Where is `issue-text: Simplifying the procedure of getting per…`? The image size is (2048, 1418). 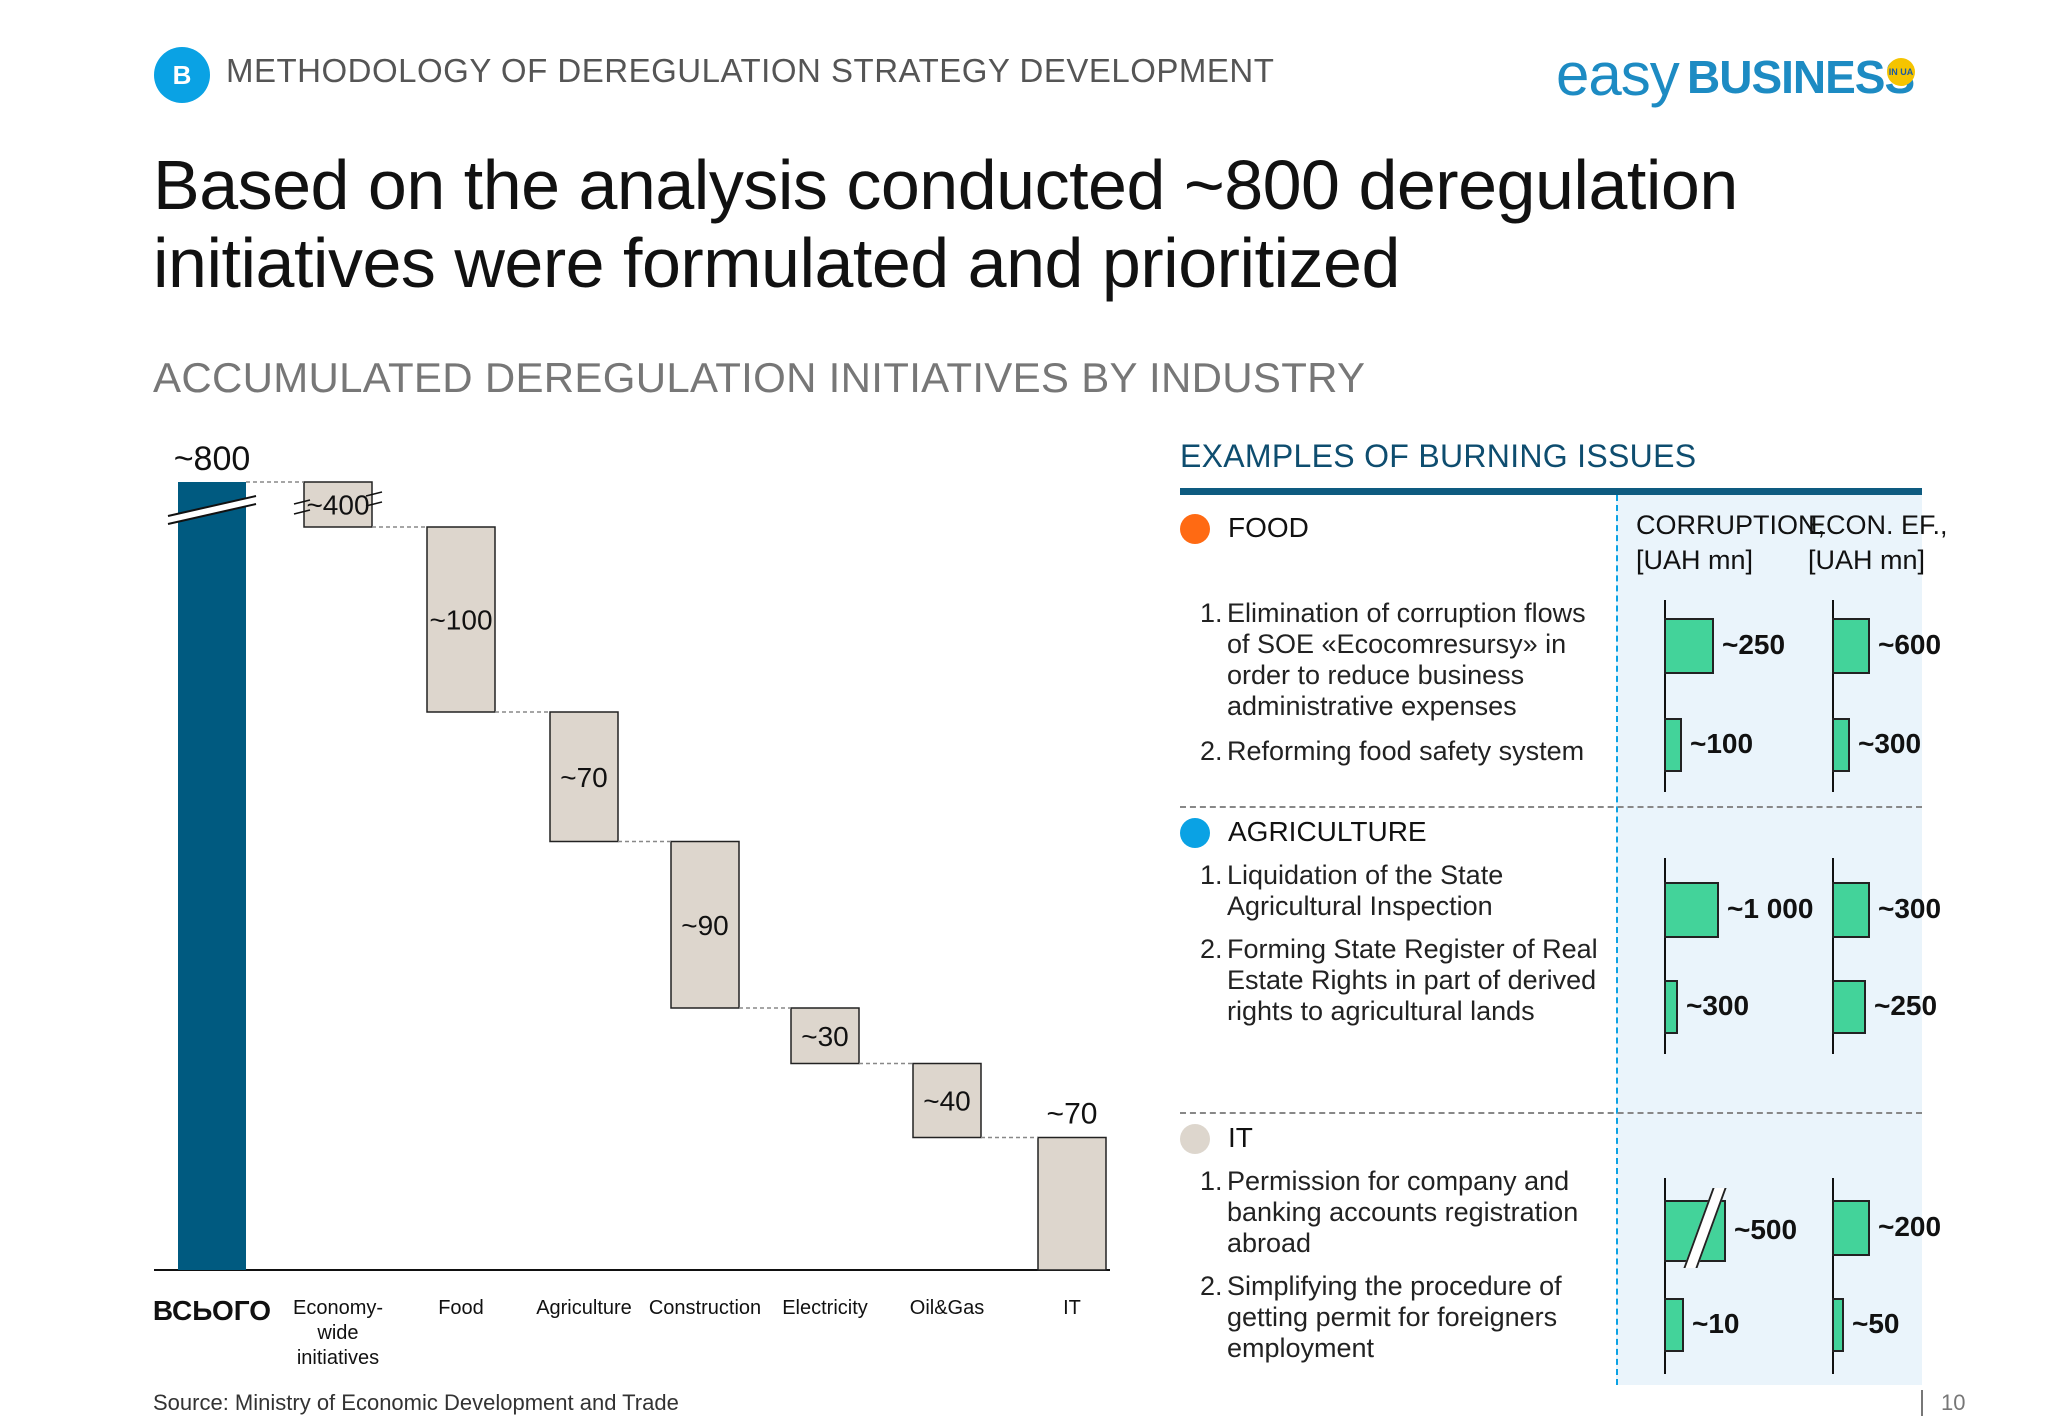 issue-text: Simplifying the procedure of getting per… is located at coordinates (1394, 1317).